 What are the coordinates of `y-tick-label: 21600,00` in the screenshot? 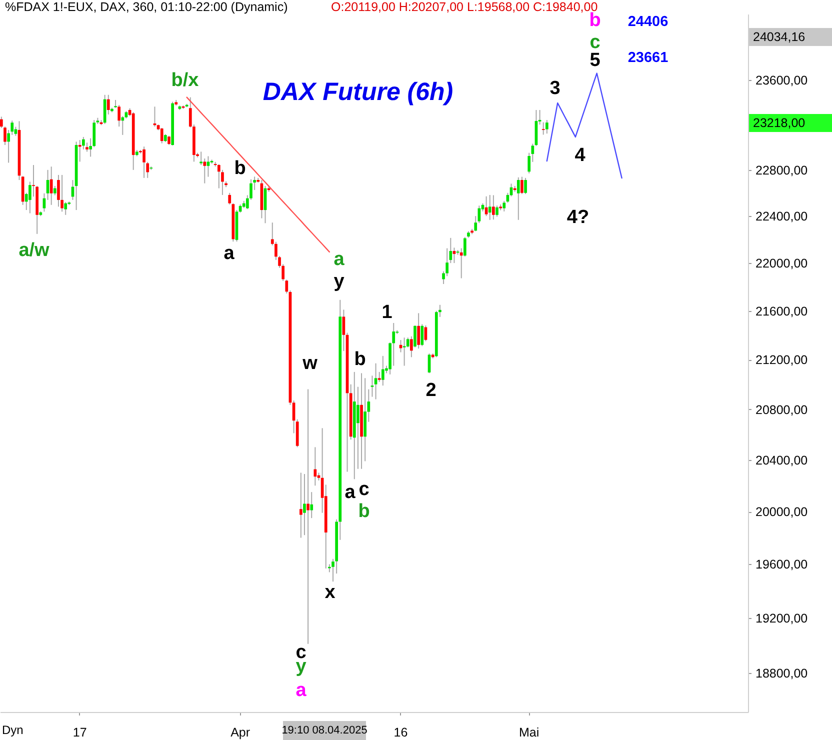 It's located at (782, 311).